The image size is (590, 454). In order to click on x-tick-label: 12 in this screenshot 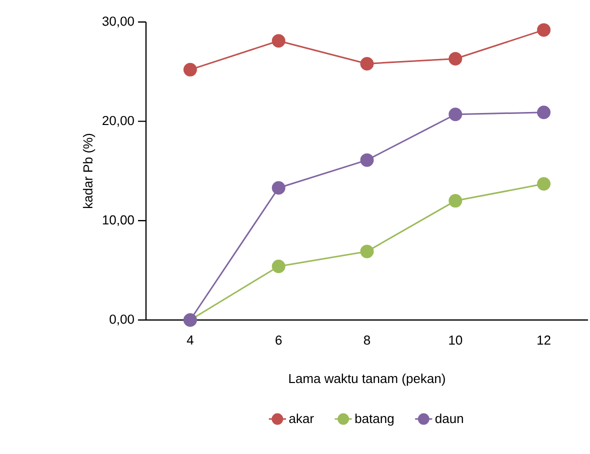, I will do `click(544, 340)`.